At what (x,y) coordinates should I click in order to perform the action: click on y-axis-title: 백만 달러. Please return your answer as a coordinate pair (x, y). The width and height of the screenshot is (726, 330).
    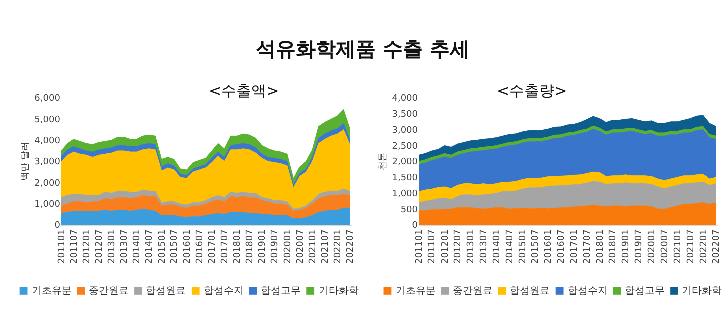
    Looking at the image, I should click on (26, 162).